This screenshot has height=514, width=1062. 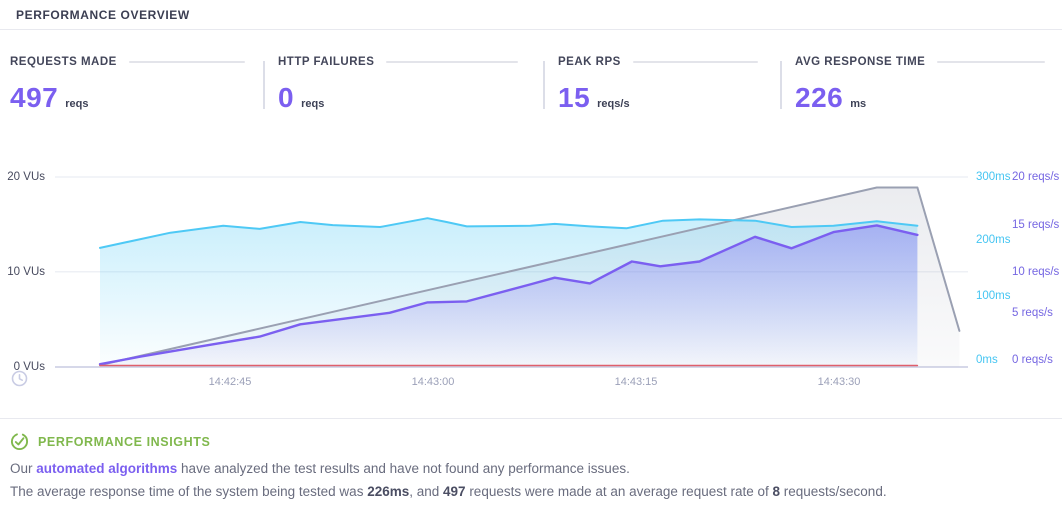 What do you see at coordinates (589, 62) in the screenshot?
I see `stat-label: PEAK RPS` at bounding box center [589, 62].